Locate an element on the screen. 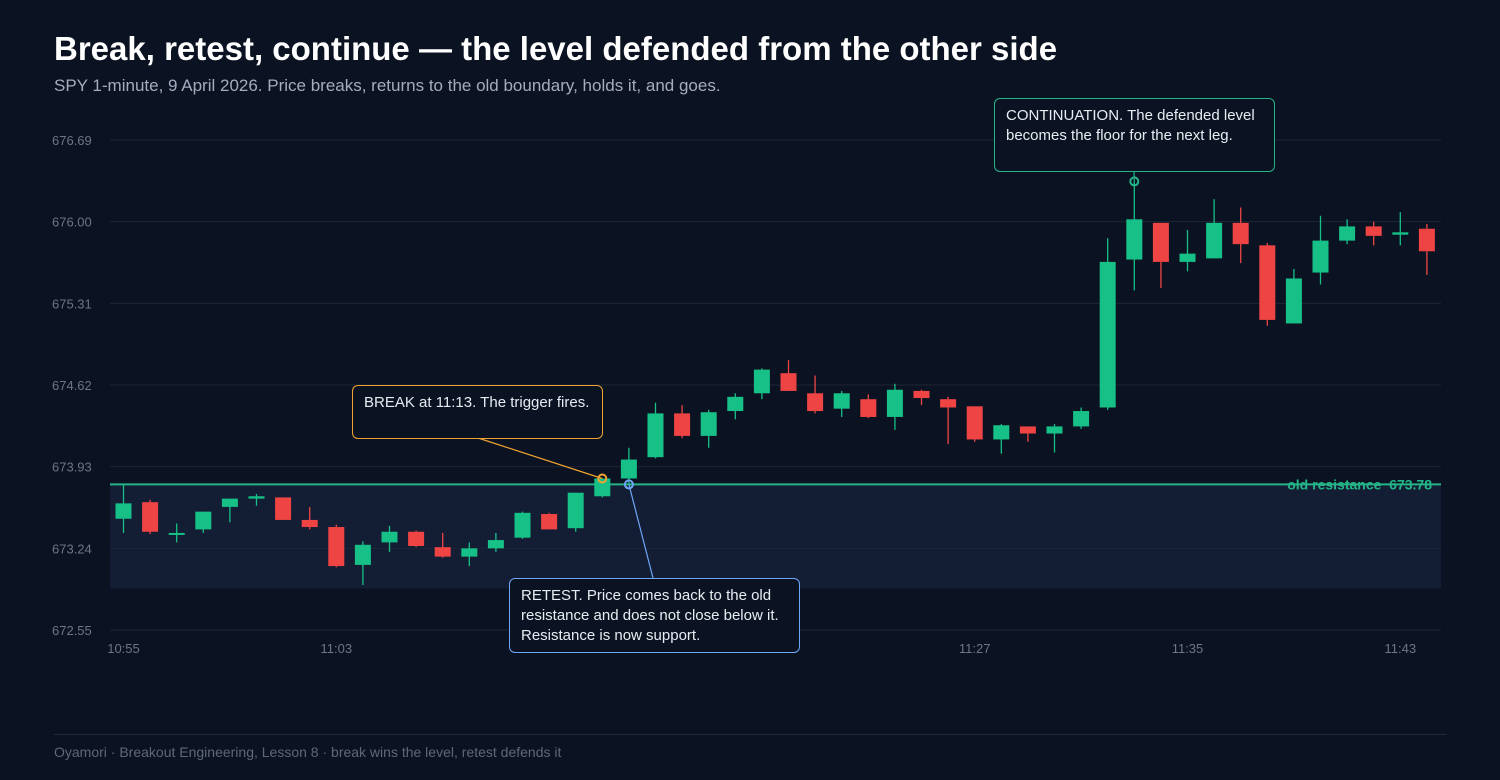  candle-11:13 is located at coordinates (602, 488).